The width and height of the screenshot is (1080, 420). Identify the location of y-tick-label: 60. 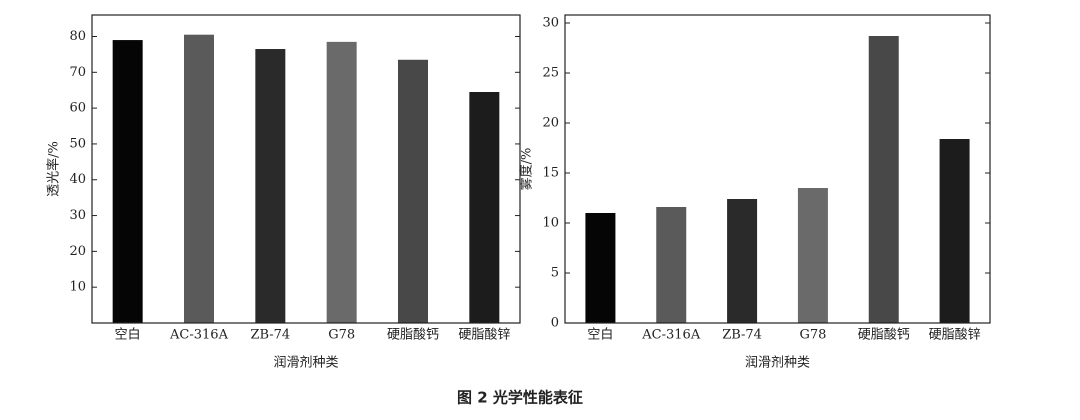
(77, 108).